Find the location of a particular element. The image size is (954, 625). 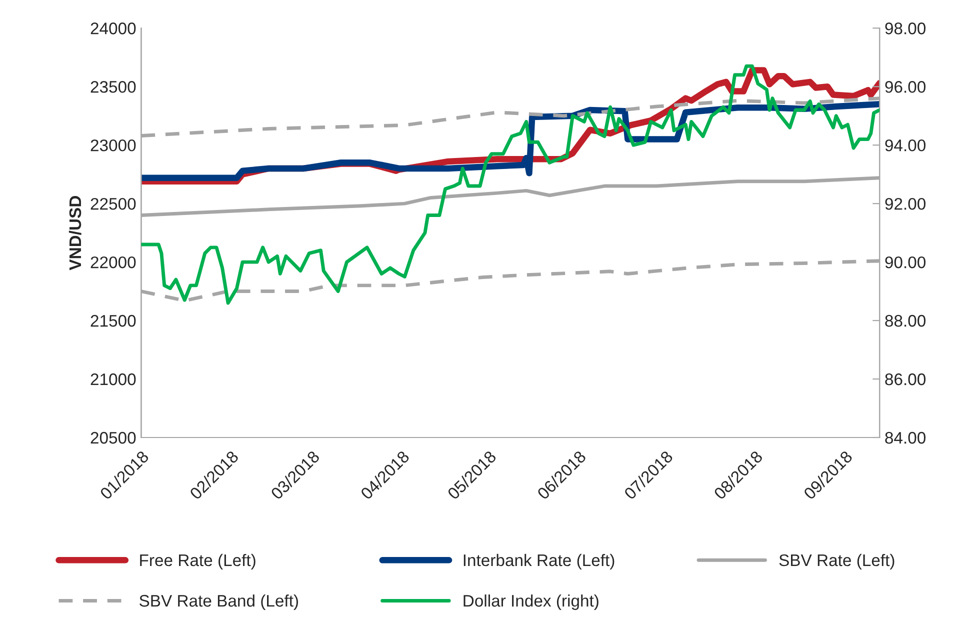

y2-tick-label: 86.00 is located at coordinates (905, 379).